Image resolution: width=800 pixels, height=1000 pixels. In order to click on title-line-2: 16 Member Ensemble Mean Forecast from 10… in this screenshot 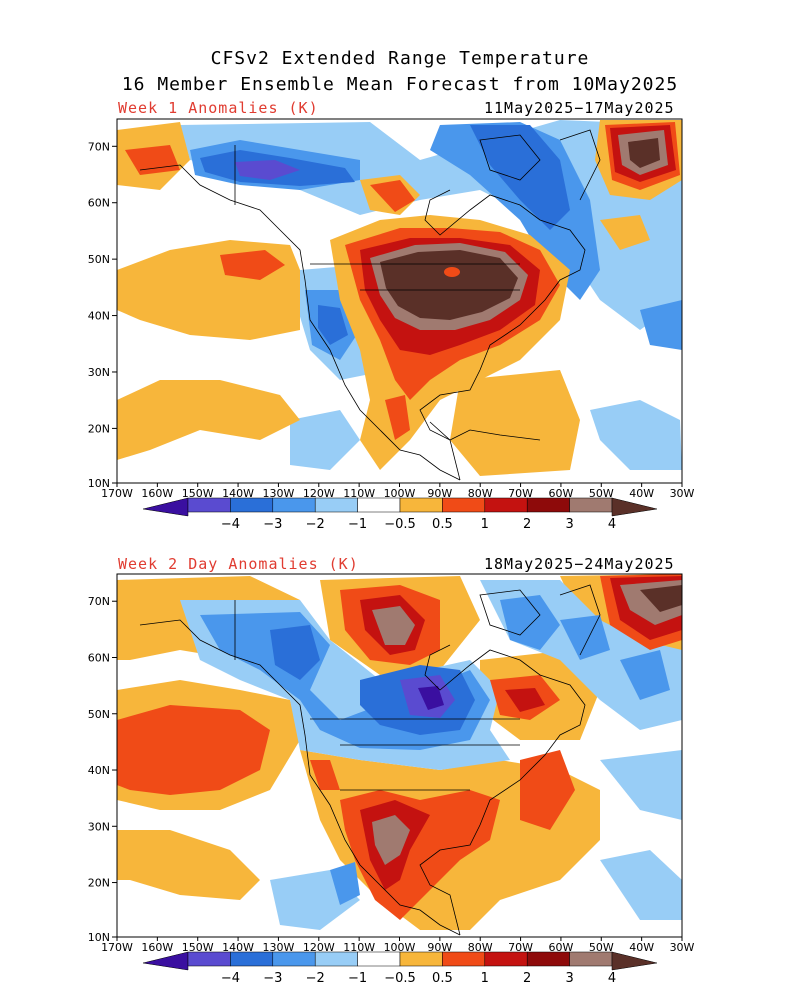, I will do `click(400, 84)`.